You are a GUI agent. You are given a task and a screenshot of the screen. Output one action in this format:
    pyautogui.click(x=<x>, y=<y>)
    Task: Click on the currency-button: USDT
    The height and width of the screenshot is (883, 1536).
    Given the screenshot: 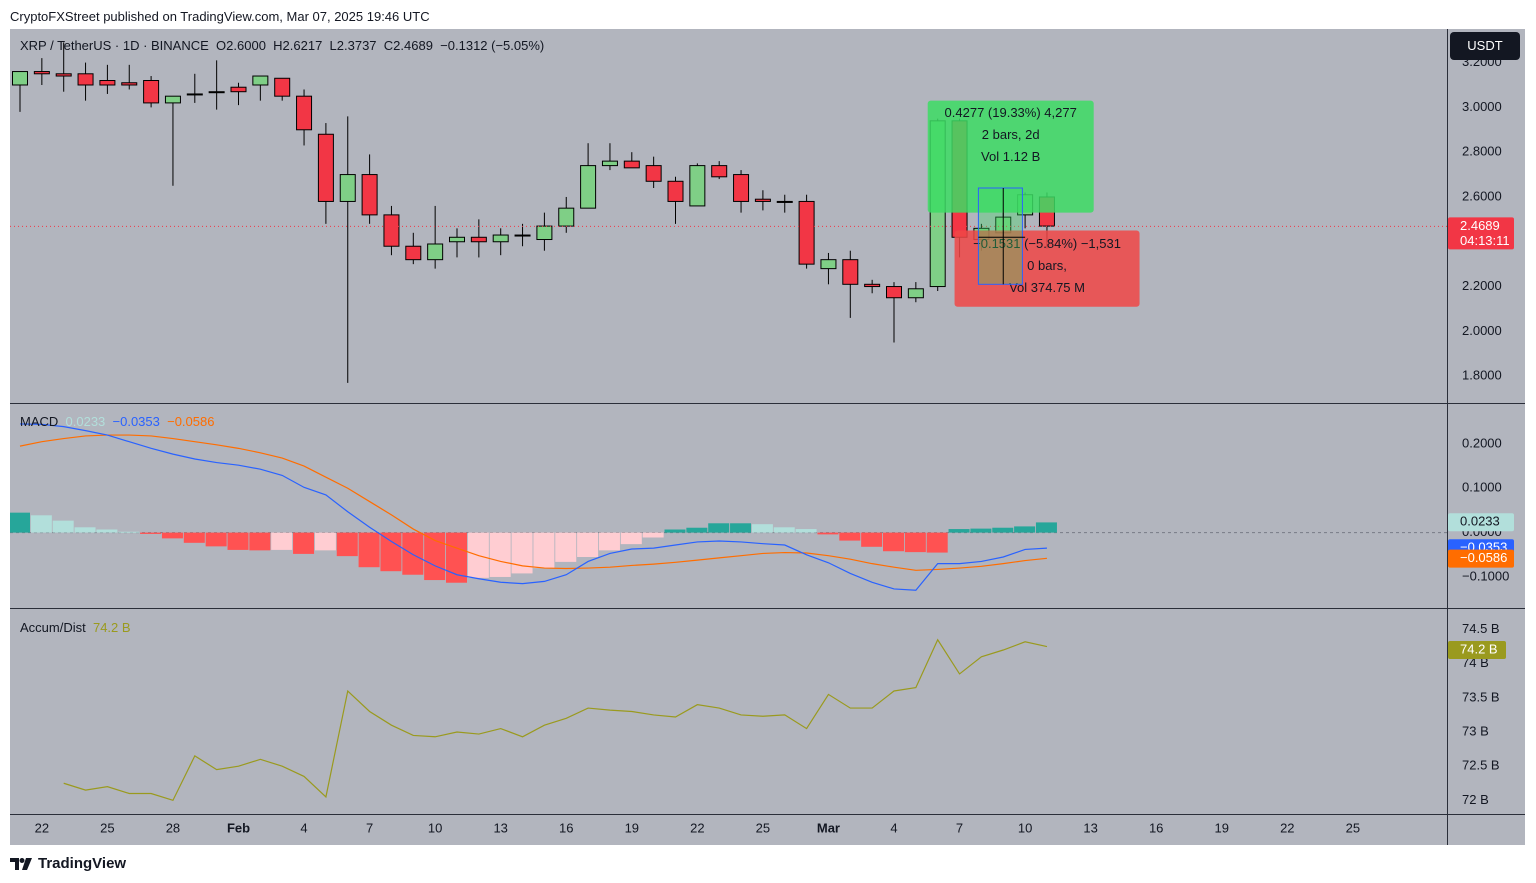 What is the action you would take?
    pyautogui.click(x=1485, y=46)
    